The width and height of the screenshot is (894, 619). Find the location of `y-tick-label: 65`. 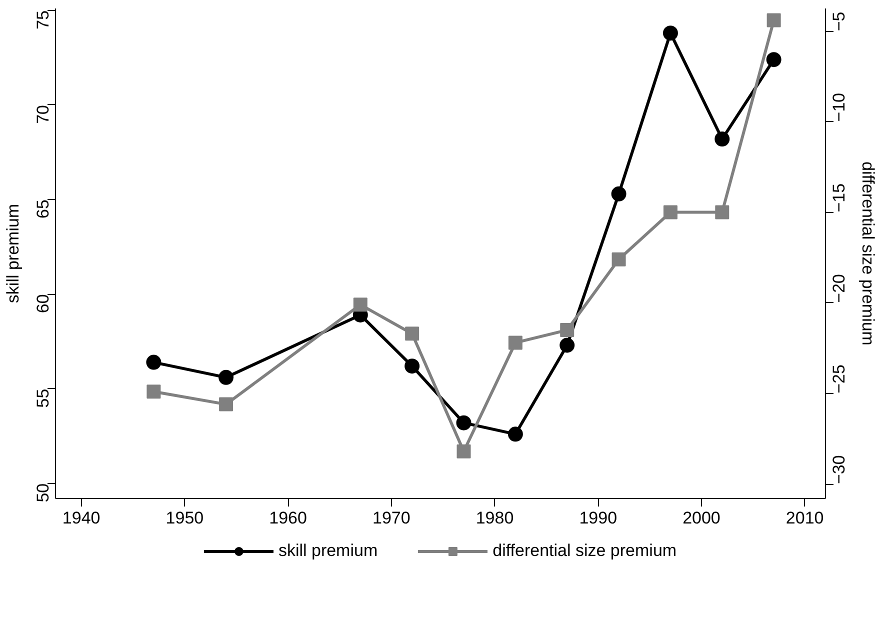

y-tick-label: 65 is located at coordinates (43, 209).